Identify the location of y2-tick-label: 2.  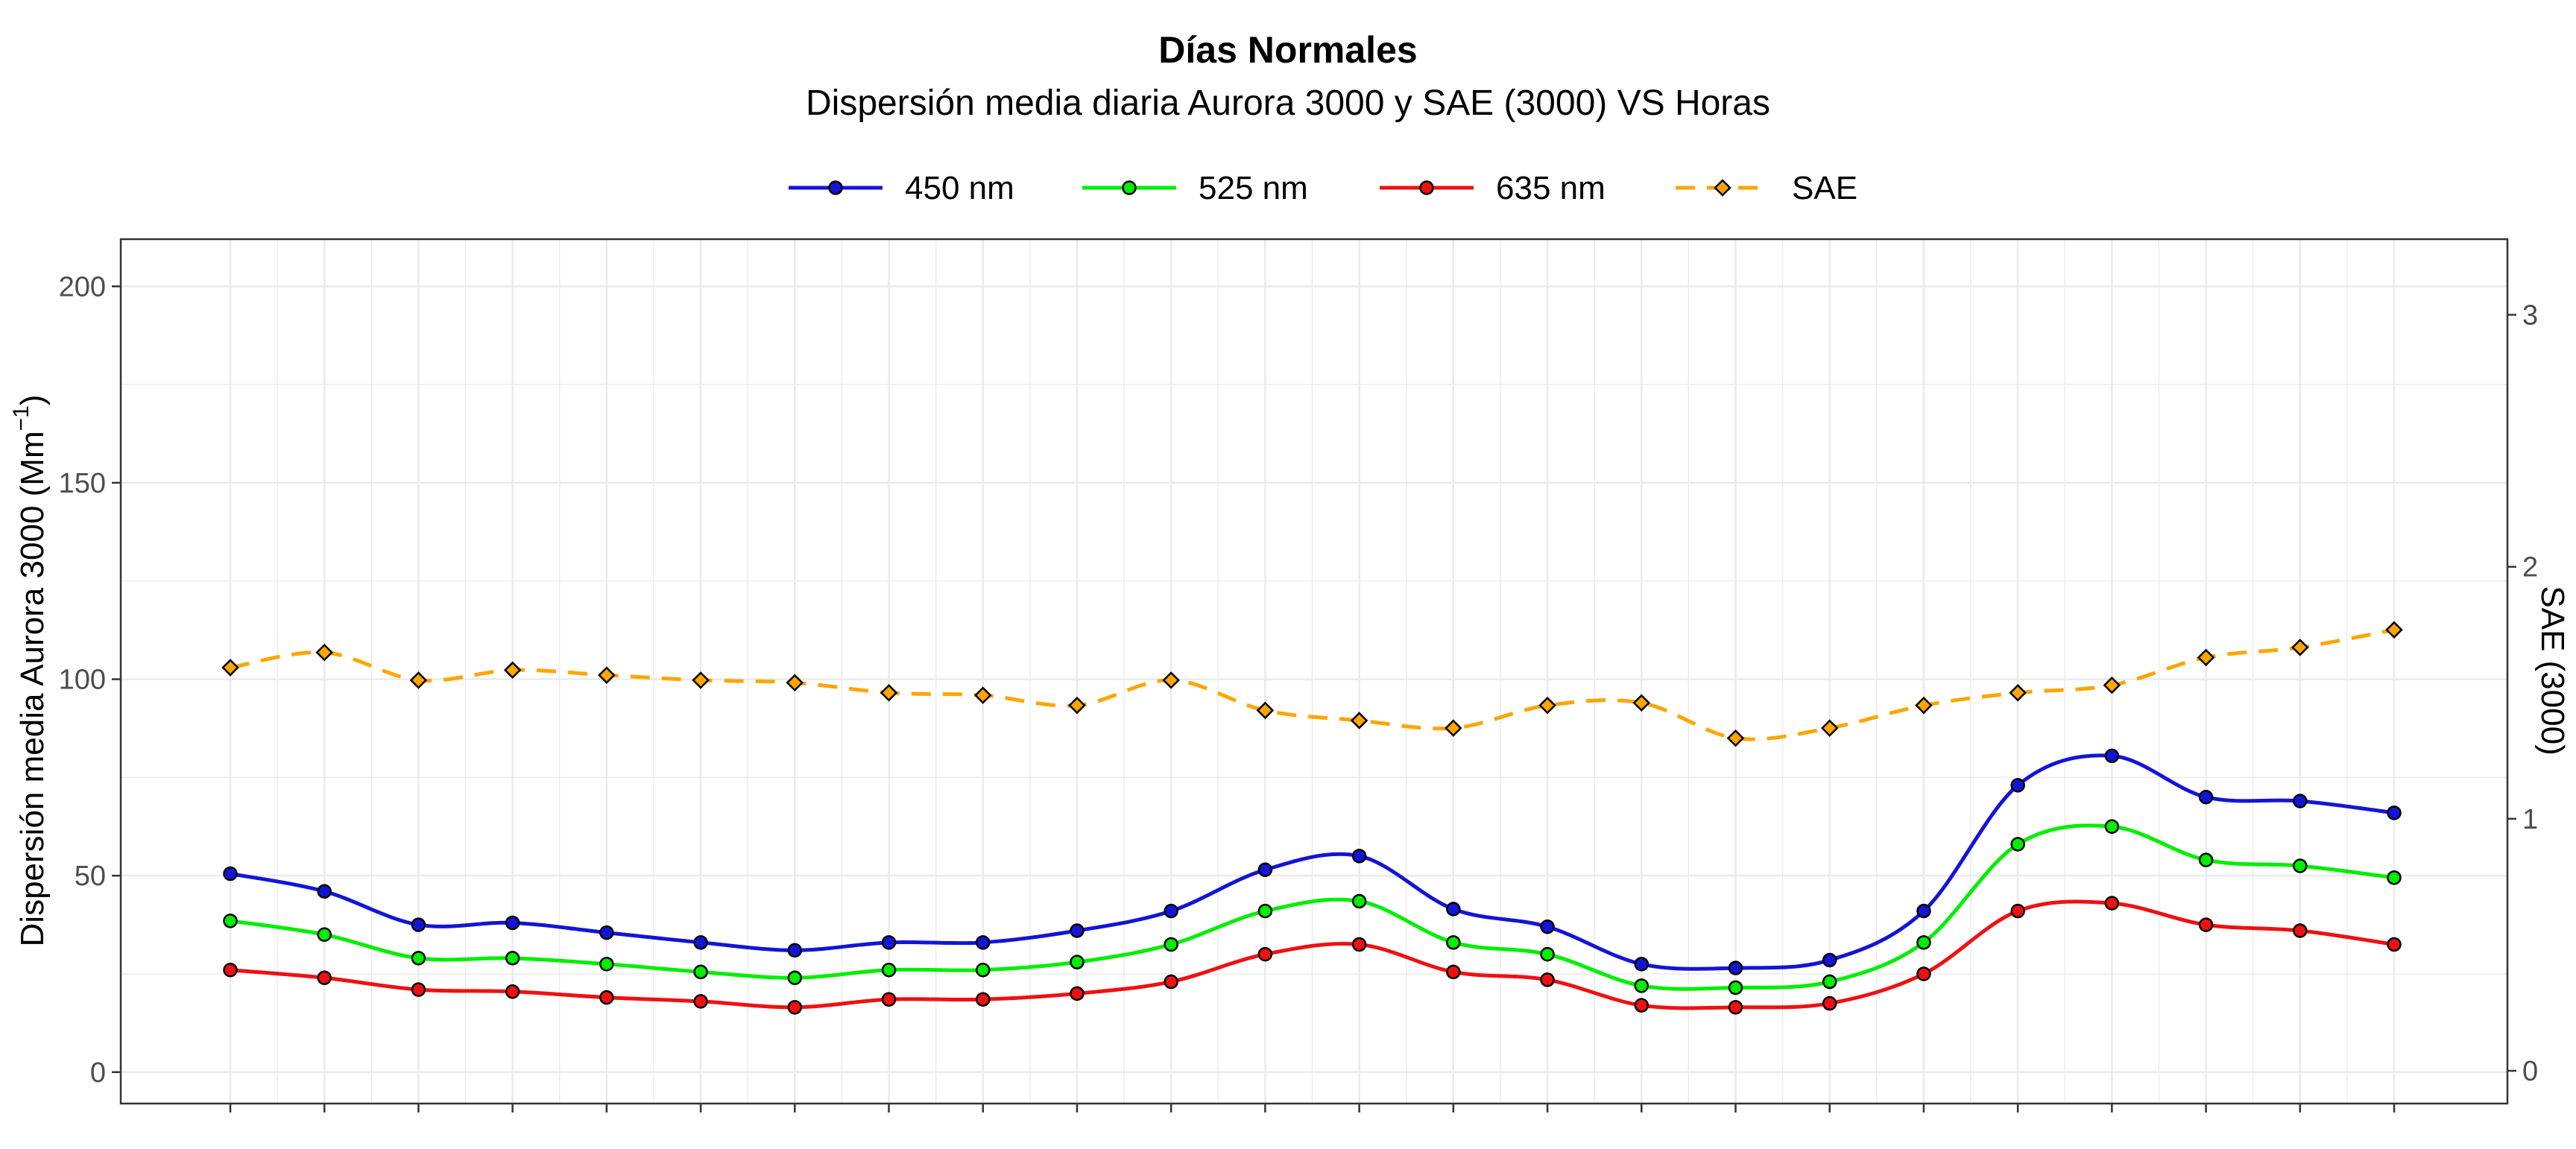
(2530, 567).